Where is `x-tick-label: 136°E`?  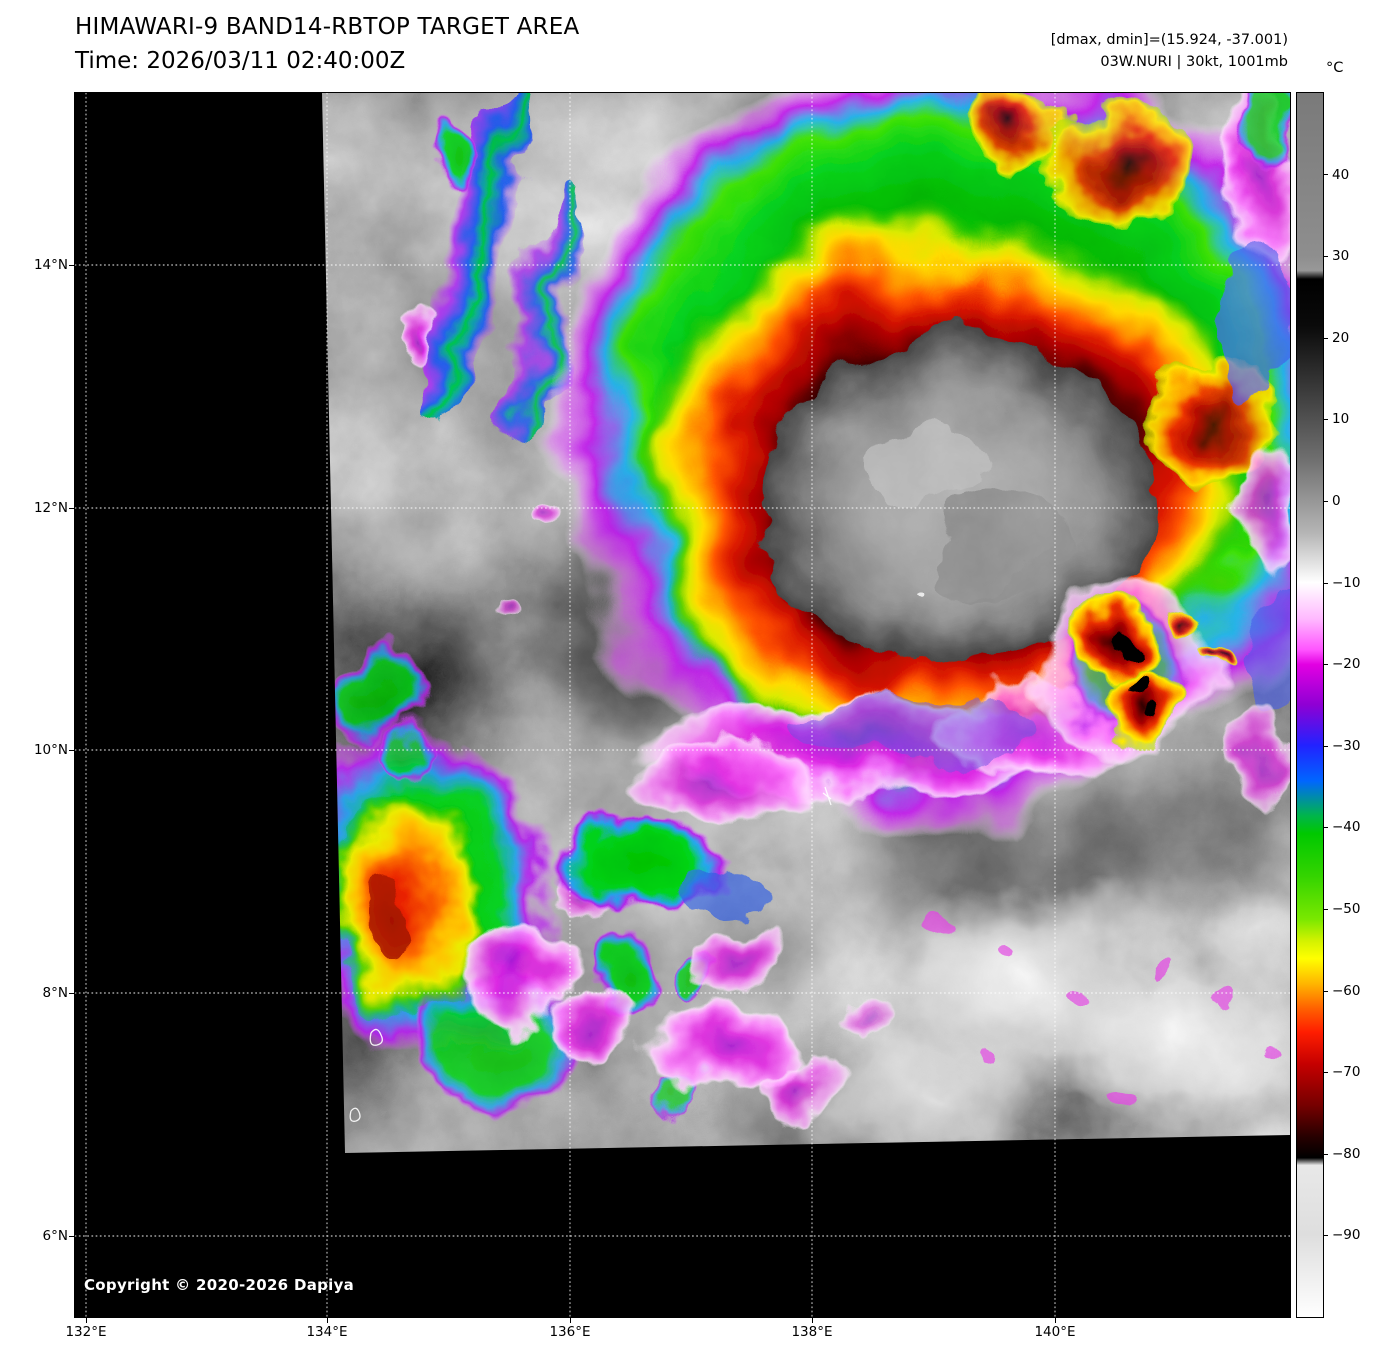
x-tick-label: 136°E is located at coordinates (570, 1332).